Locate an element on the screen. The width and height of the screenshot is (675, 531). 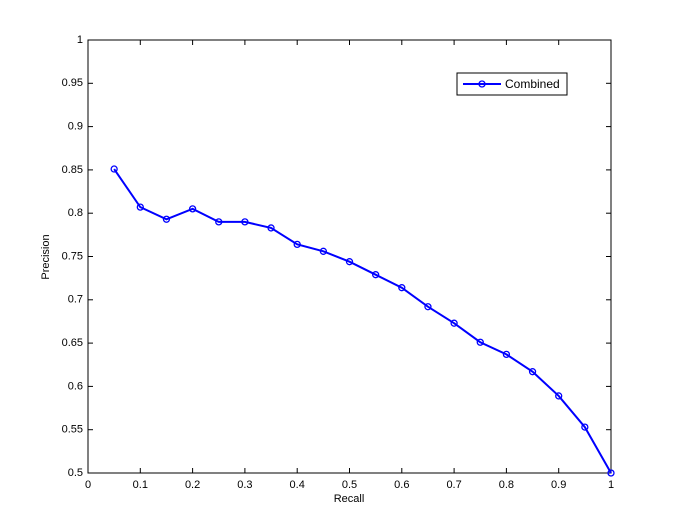
x-tick-label: 0.8 is located at coordinates (506, 485).